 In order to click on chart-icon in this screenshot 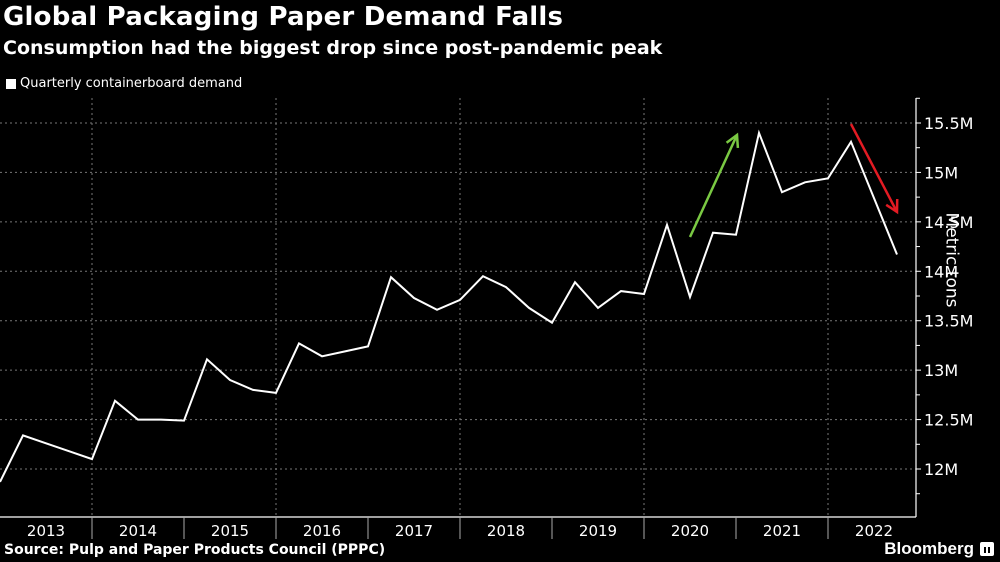, I will do `click(987, 549)`.